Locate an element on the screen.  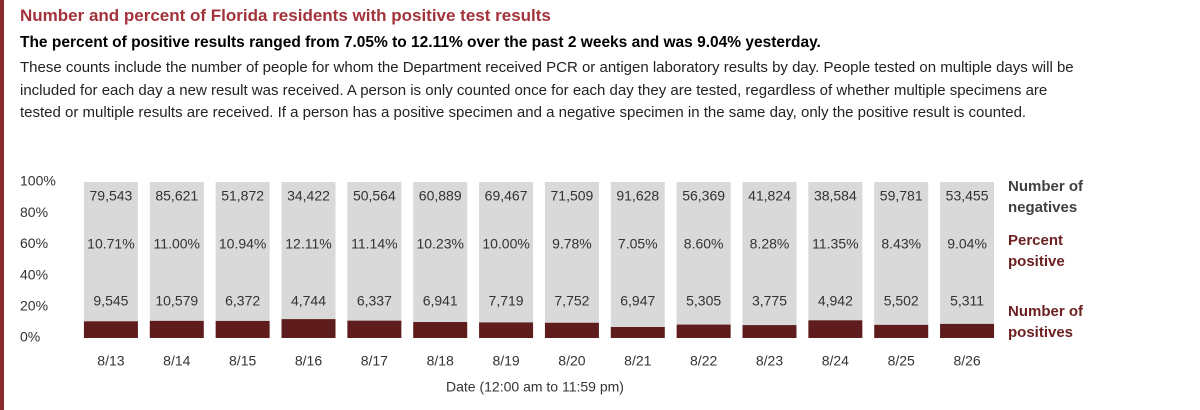
percent-label: 8.28% is located at coordinates (770, 244).